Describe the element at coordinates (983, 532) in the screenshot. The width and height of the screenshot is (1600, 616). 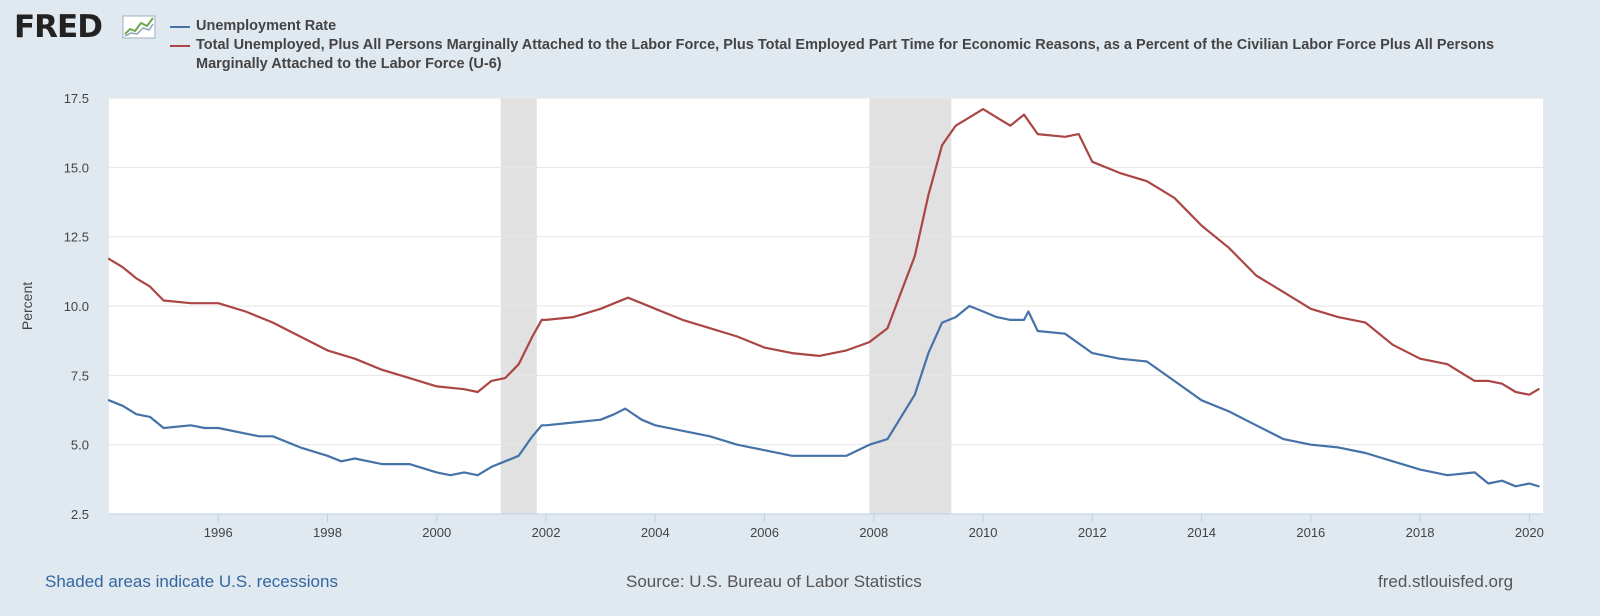
I see `x-tick-label-7: 2010` at that location.